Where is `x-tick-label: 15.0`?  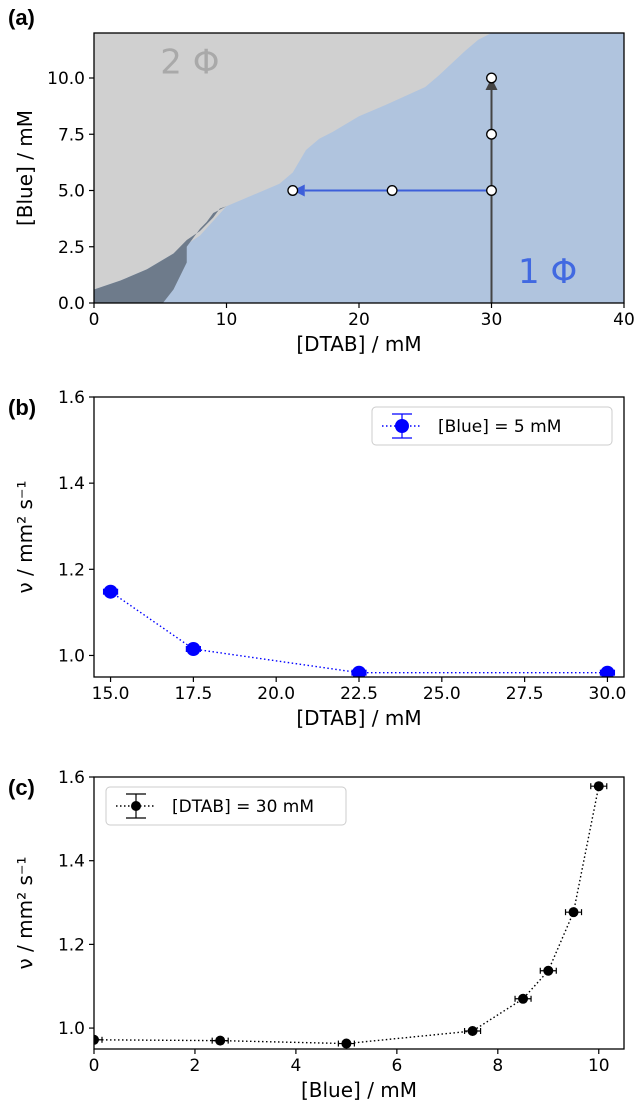
x-tick-label: 15.0 is located at coordinates (111, 694).